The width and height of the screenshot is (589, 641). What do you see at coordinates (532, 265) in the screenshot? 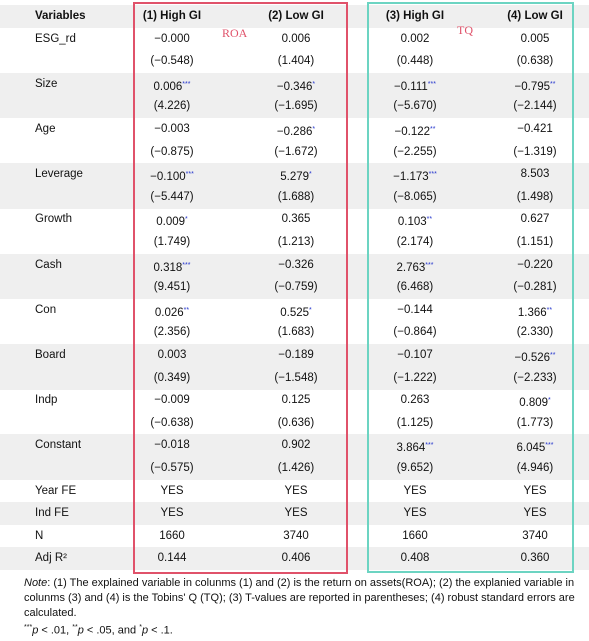
I see `table-cell: −0.220` at bounding box center [532, 265].